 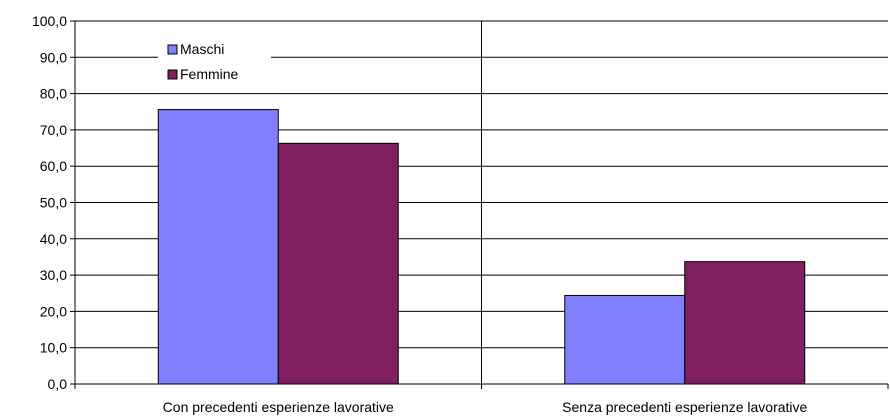 What do you see at coordinates (53, 94) in the screenshot?
I see `y-tick-label: 80,0` at bounding box center [53, 94].